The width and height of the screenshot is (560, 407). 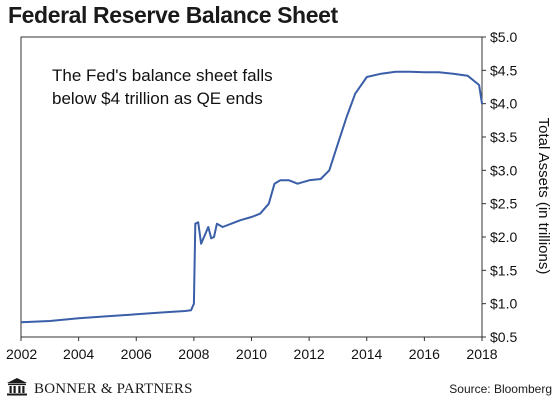 I want to click on chart-title: Federal Reserve Balance Sheet, so click(x=173, y=15).